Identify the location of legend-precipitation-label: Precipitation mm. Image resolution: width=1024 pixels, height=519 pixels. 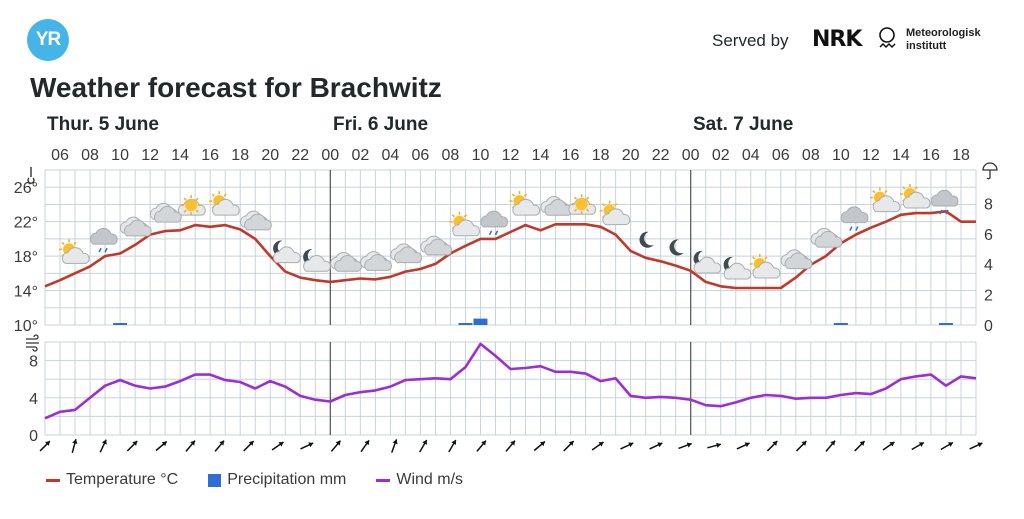
(287, 479).